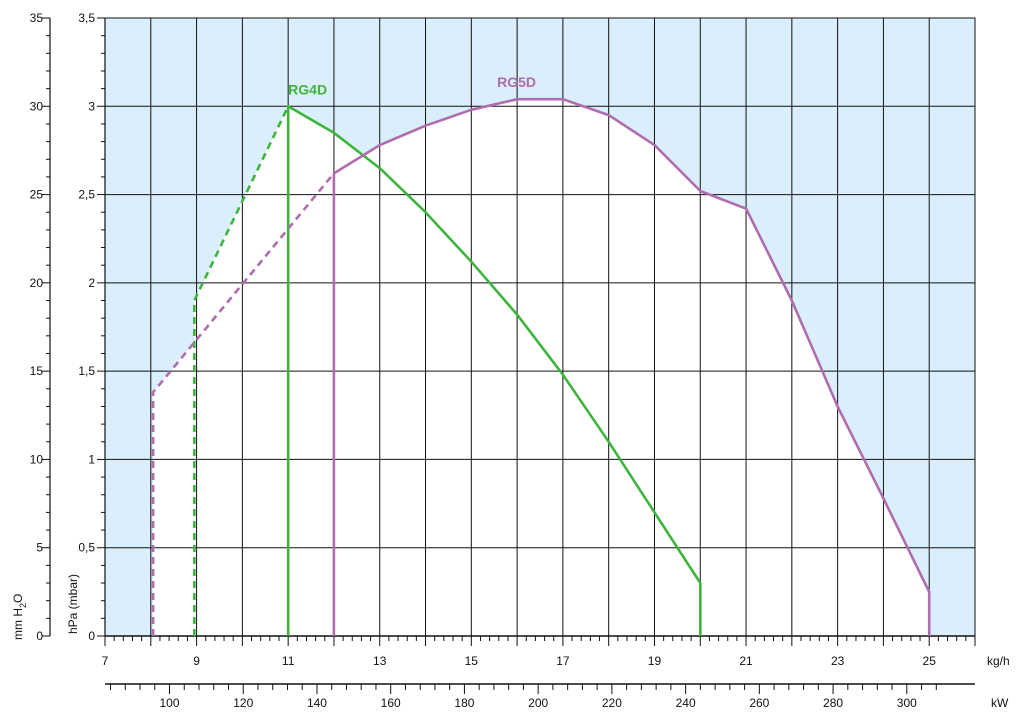  I want to click on x-tick-label-kw: 100, so click(169, 703).